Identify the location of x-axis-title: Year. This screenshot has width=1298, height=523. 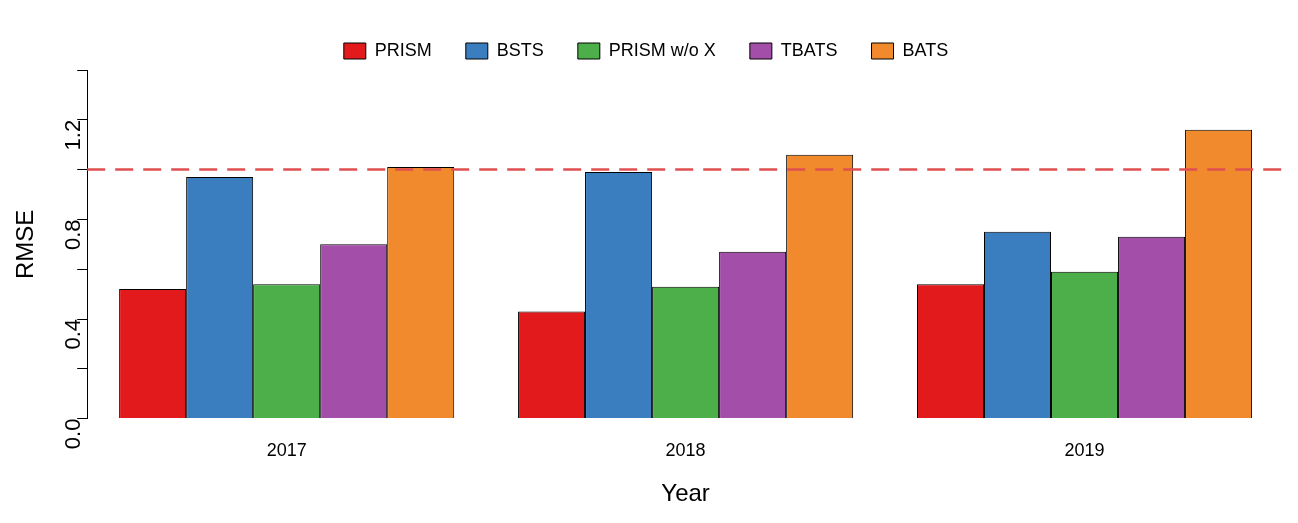
(685, 493).